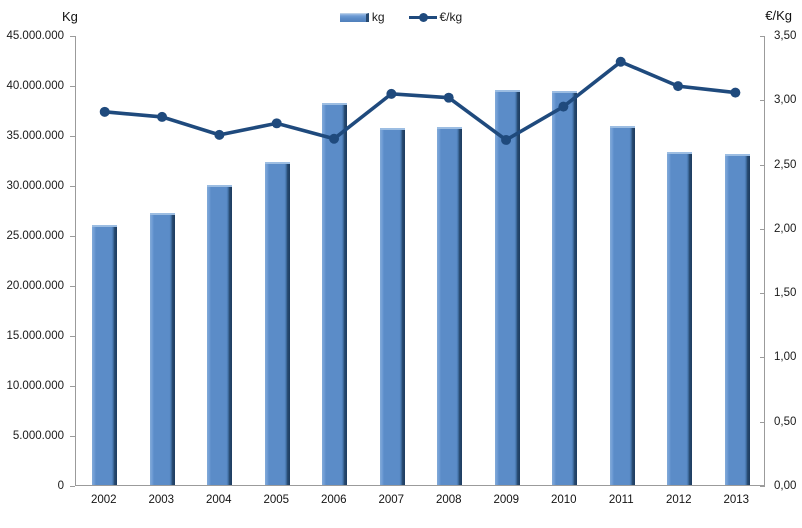 This screenshot has width=802, height=528. I want to click on right-axis-title: €/Kg, so click(778, 15).